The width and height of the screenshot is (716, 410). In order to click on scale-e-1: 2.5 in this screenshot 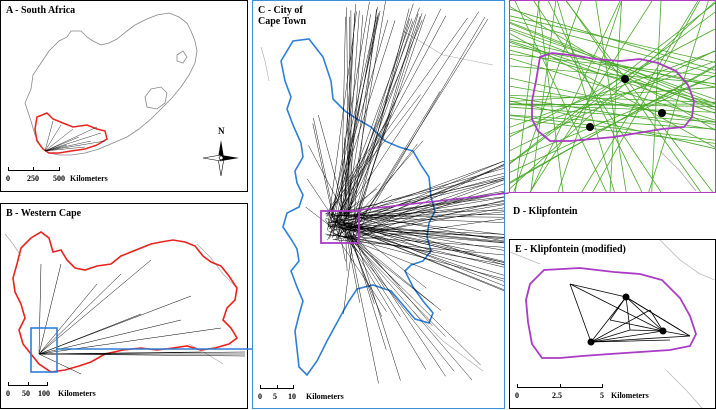, I will do `click(557, 395)`.